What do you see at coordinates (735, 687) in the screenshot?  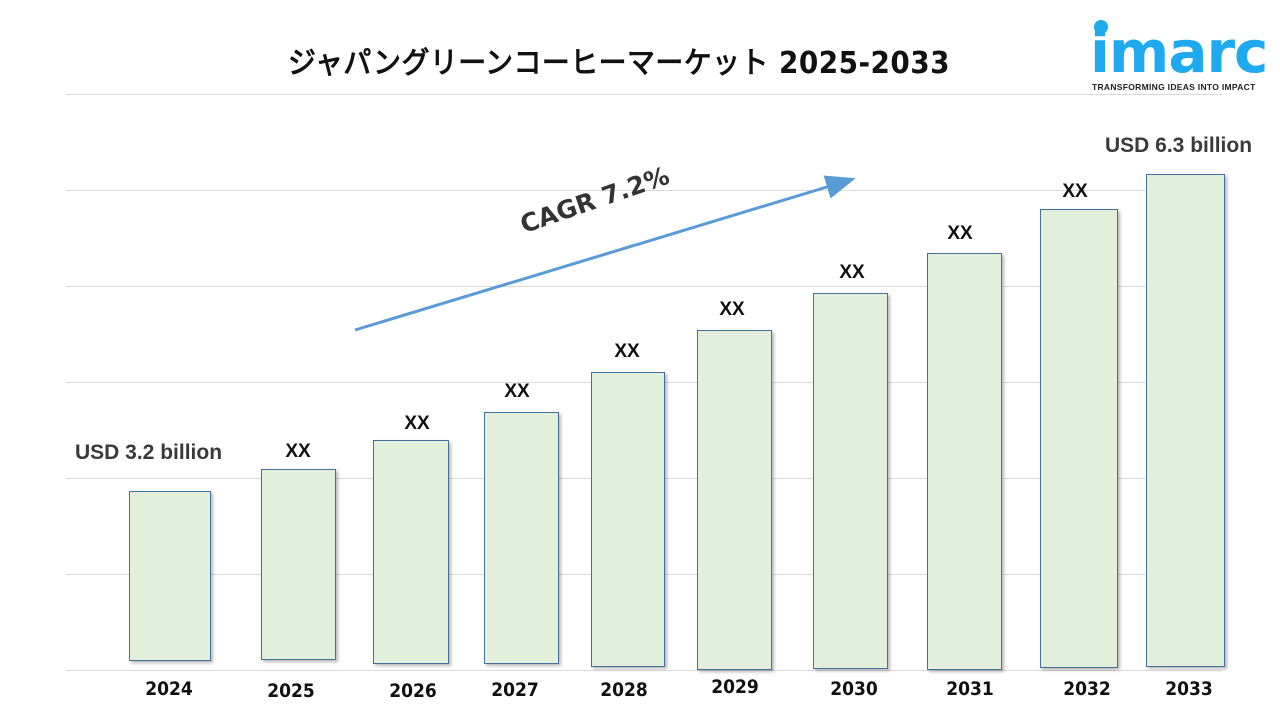 I see `x-tick-2029: 2029` at bounding box center [735, 687].